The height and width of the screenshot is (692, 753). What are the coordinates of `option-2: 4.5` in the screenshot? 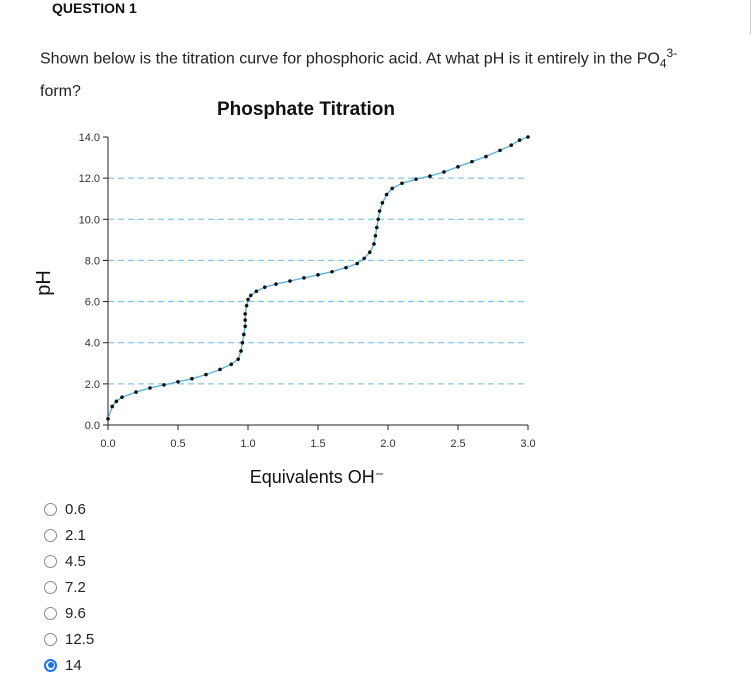 It's located at (69, 561).